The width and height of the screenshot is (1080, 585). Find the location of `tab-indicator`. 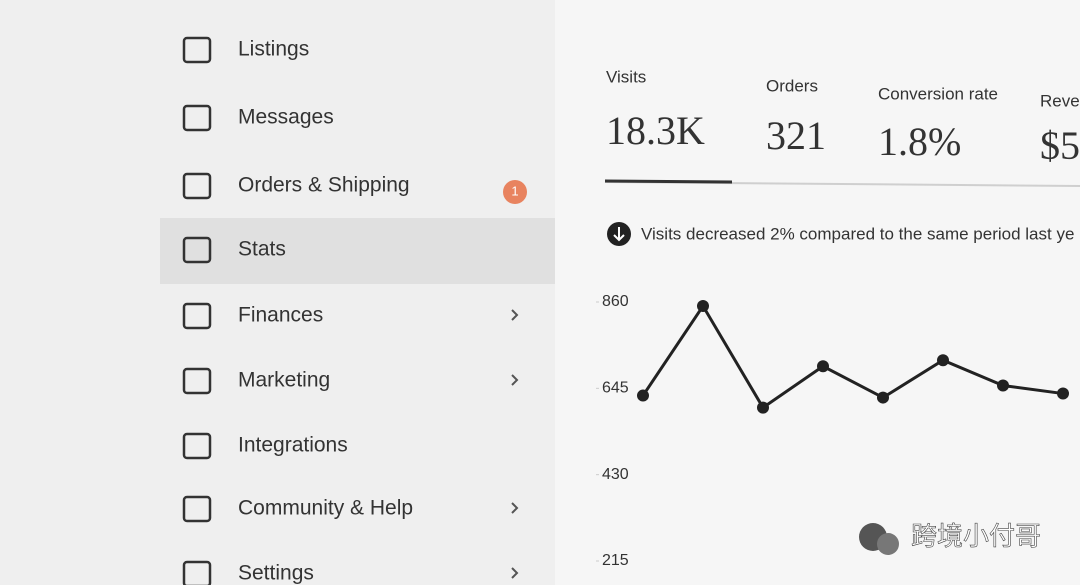

tab-indicator is located at coordinates (668, 181).